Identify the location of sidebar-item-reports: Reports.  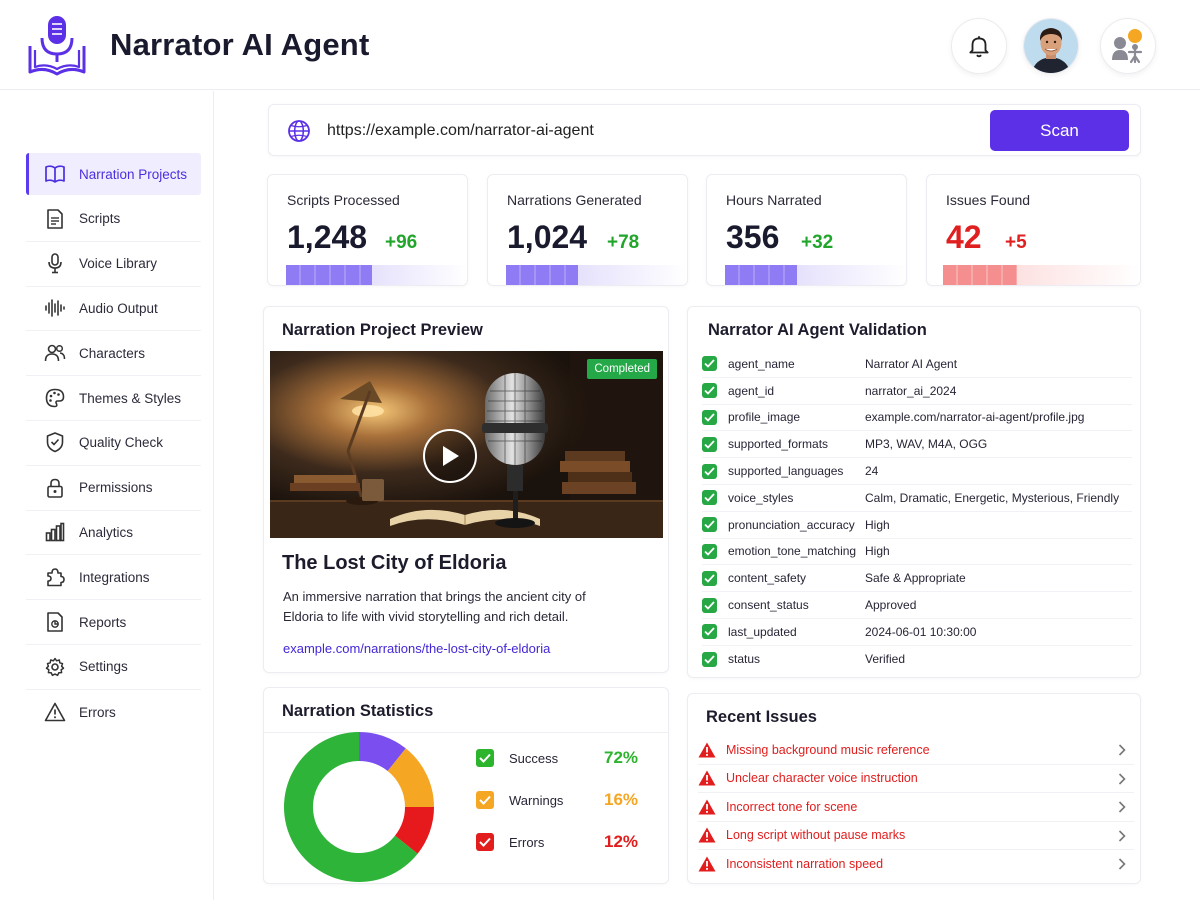
(113, 622).